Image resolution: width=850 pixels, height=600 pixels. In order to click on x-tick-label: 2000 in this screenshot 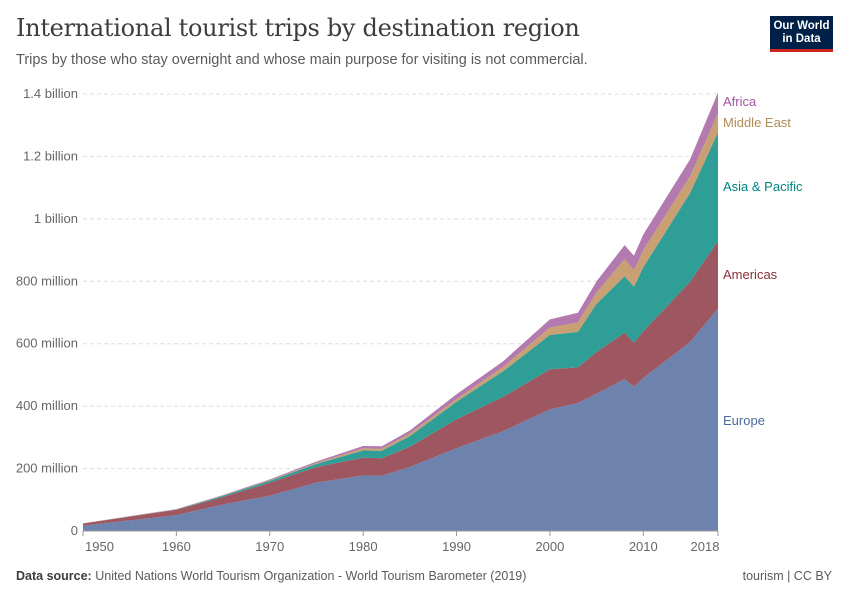, I will do `click(549, 546)`.